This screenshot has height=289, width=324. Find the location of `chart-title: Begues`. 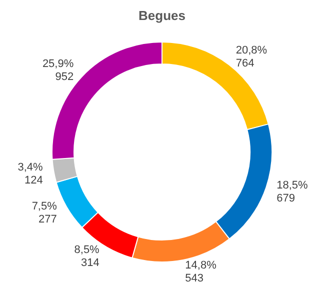

chart-title: Begues is located at coordinates (162, 15).